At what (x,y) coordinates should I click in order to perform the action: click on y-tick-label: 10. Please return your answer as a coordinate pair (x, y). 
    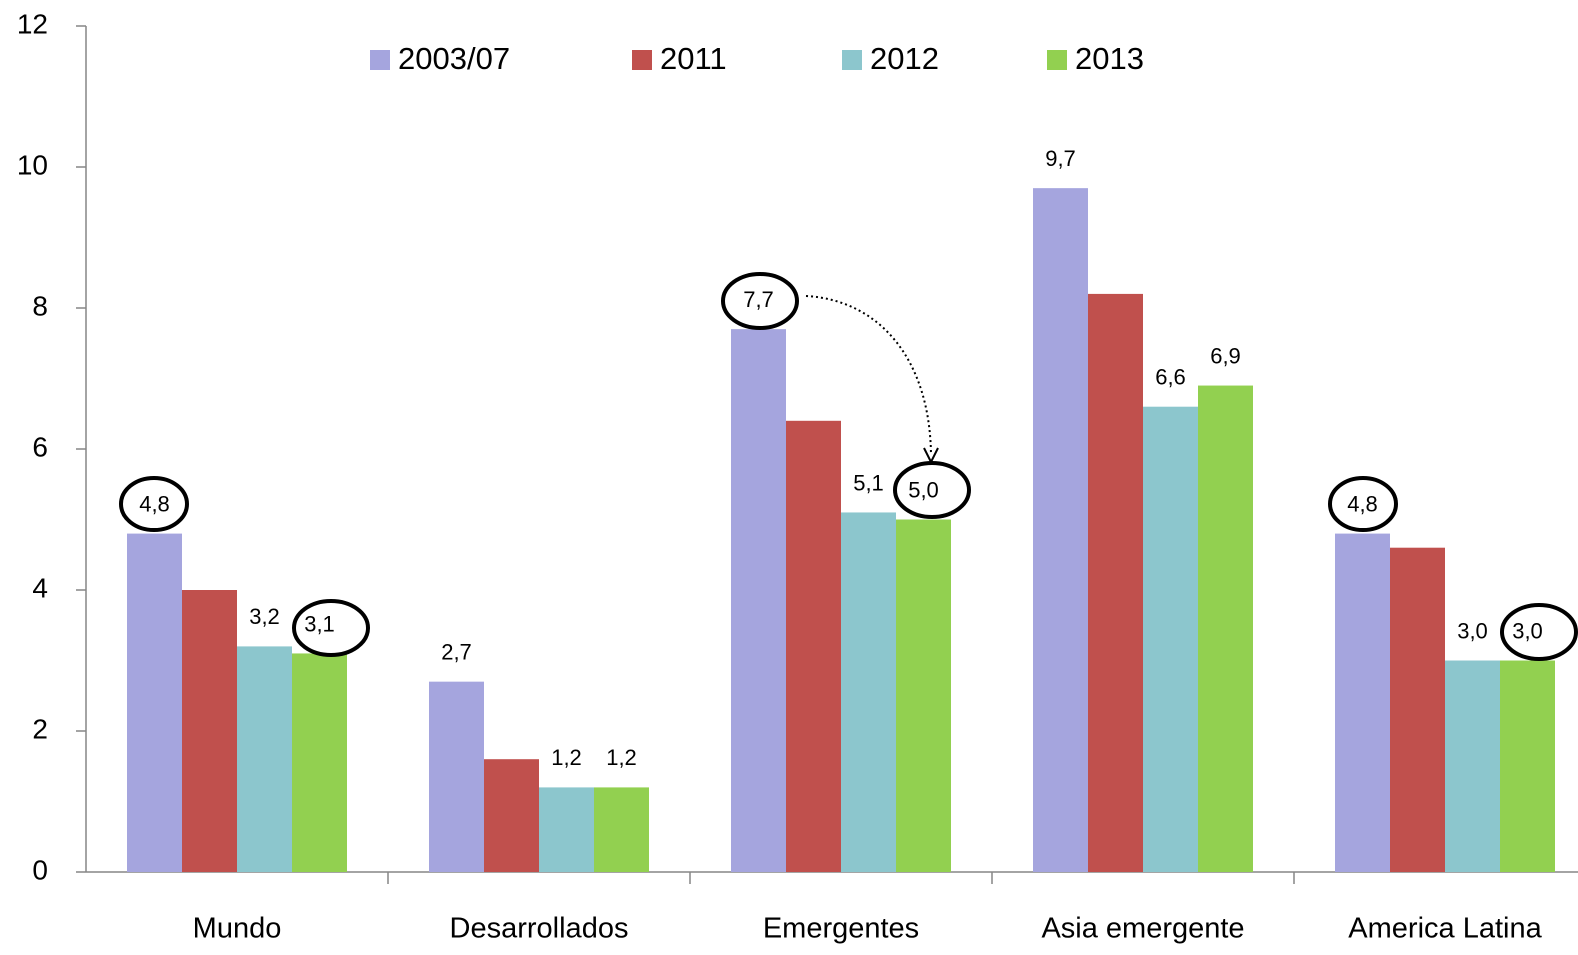
    Looking at the image, I should click on (32, 164).